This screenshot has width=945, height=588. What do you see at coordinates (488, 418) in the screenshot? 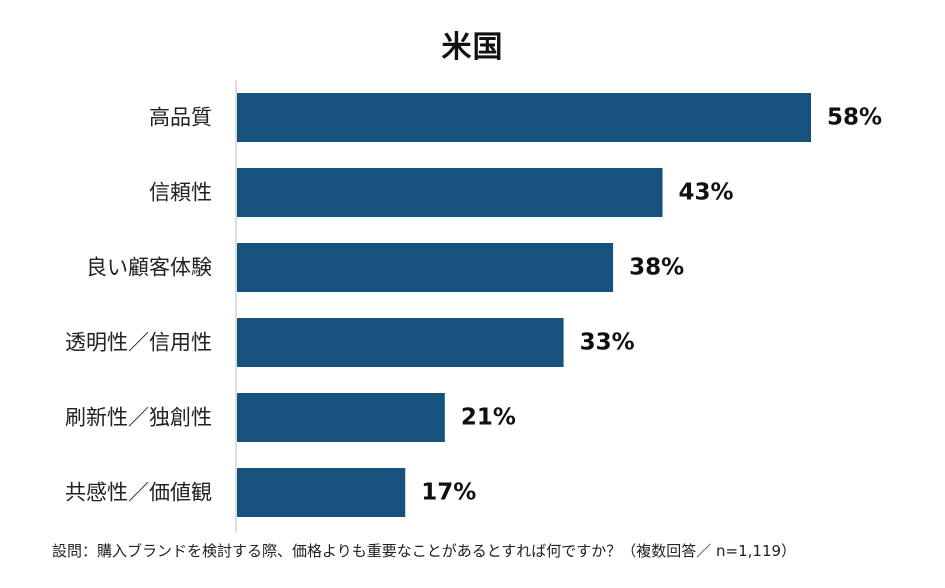
I see `value-label-4: 21%` at bounding box center [488, 418].